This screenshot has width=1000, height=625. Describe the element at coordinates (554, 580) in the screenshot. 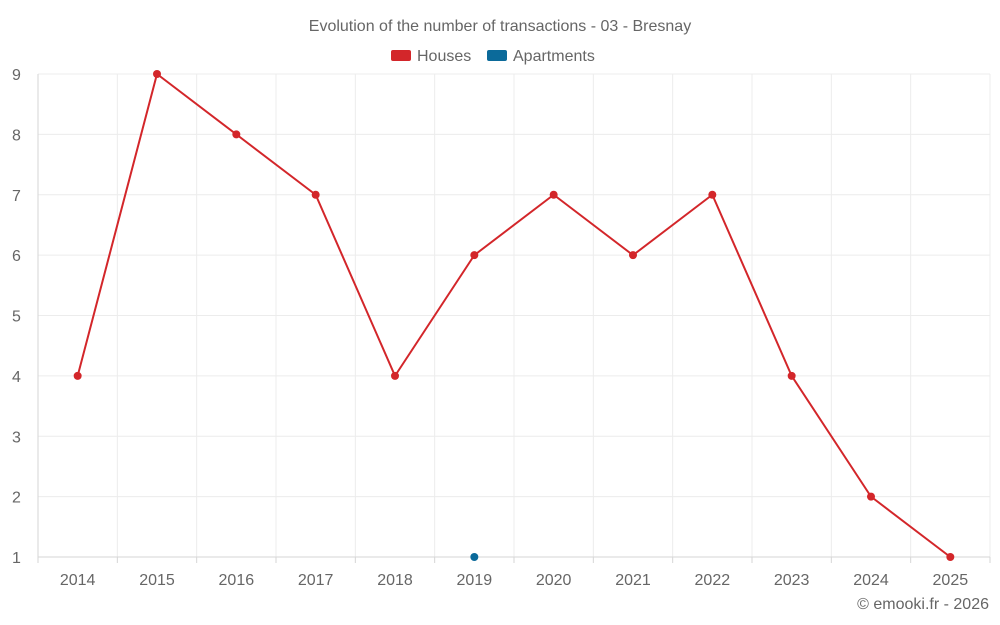

I see `x-tick-label: 2020` at that location.